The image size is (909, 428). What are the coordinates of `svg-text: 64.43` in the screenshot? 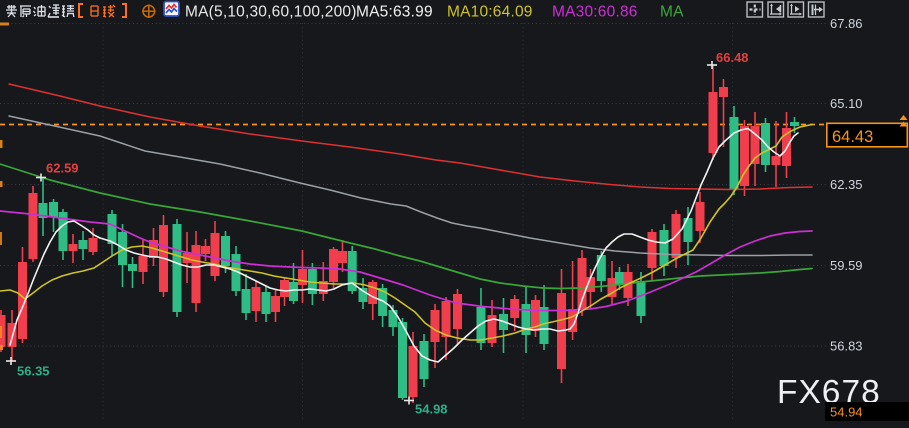 It's located at (852, 137).